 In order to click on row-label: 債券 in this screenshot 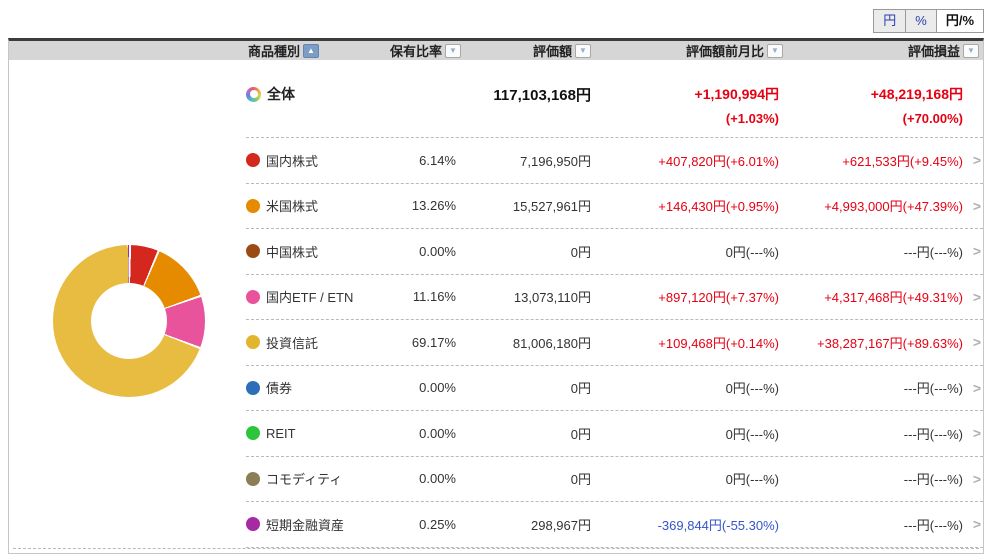, I will do `click(279, 389)`.